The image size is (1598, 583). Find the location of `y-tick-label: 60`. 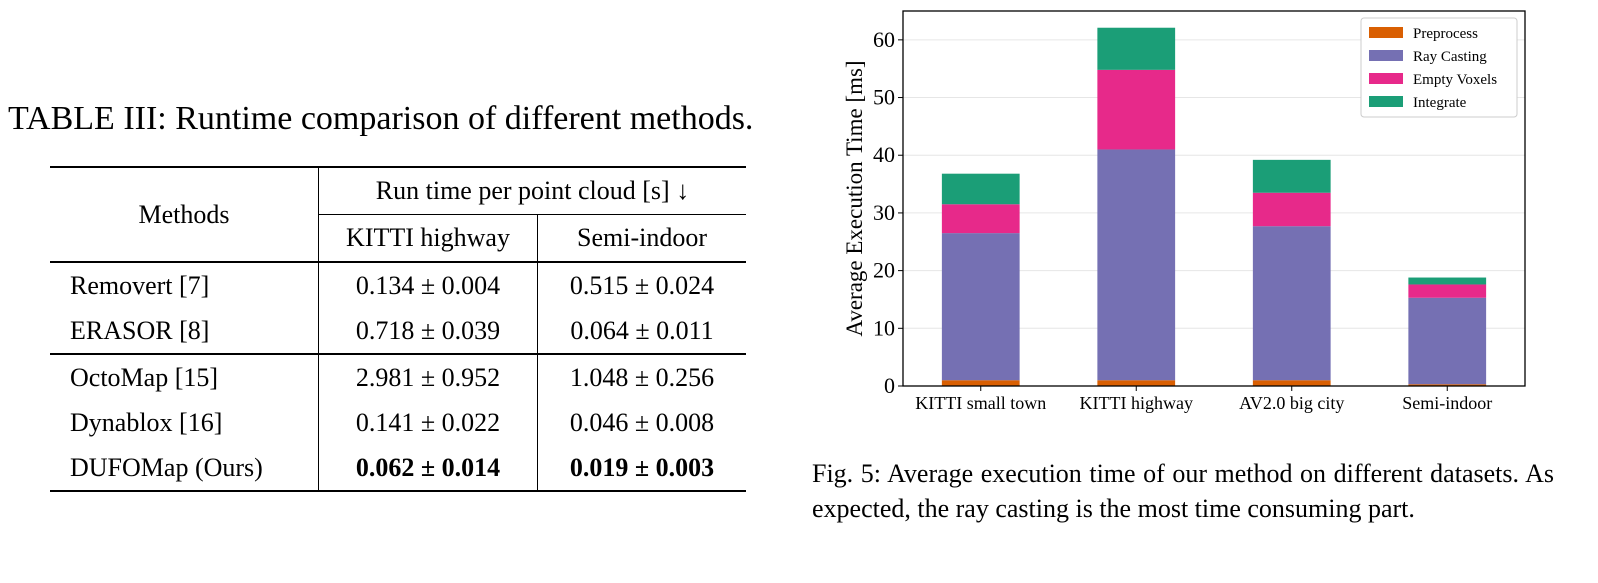

y-tick-label: 60 is located at coordinates (884, 39).